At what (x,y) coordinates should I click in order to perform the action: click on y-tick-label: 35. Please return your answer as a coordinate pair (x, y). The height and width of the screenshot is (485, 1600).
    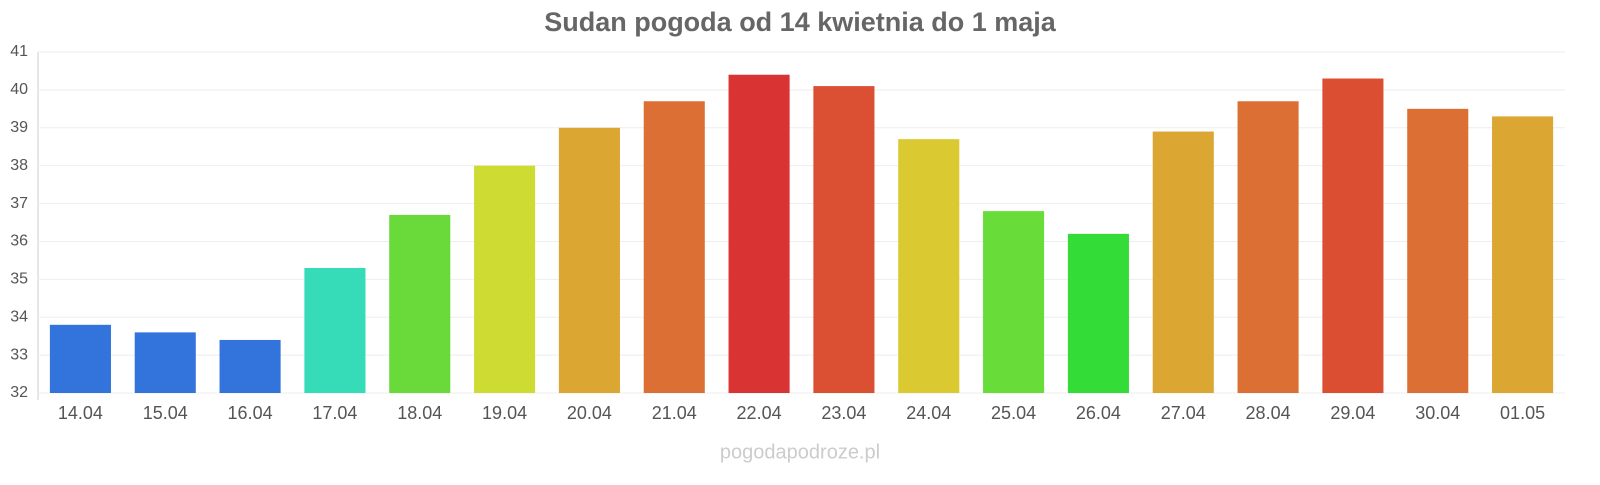
    Looking at the image, I should click on (19, 279).